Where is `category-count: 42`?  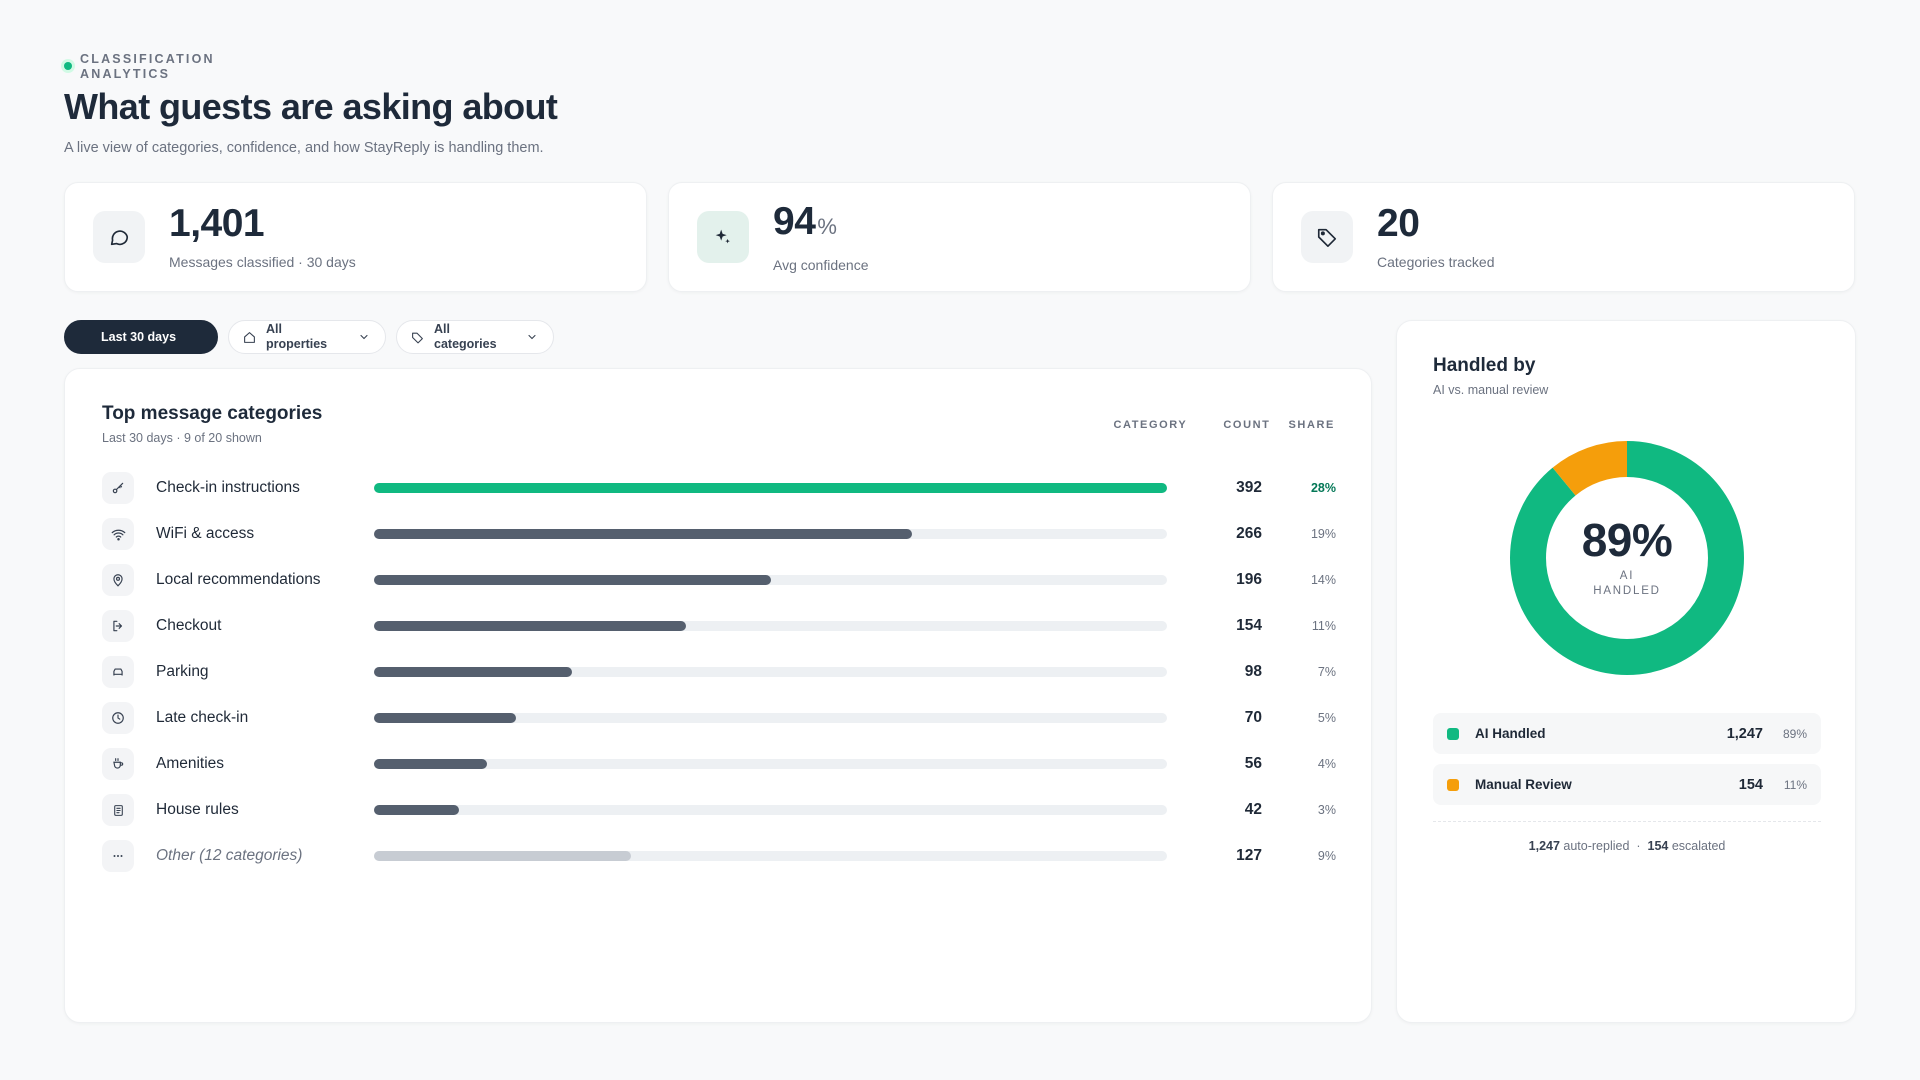
category-count: 42 is located at coordinates (1253, 809).